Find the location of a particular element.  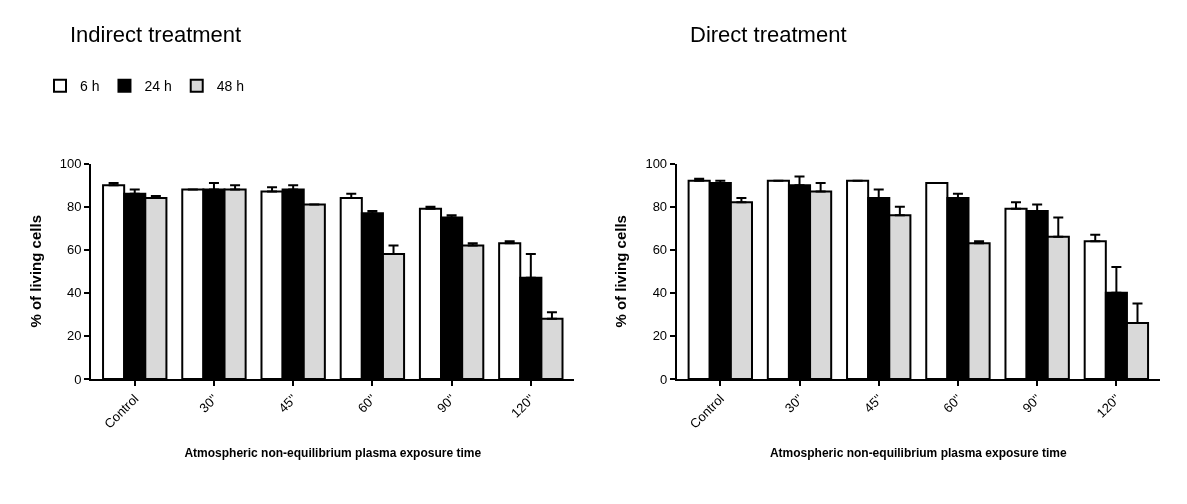

chart-title: Direct treatment is located at coordinates (768, 34).